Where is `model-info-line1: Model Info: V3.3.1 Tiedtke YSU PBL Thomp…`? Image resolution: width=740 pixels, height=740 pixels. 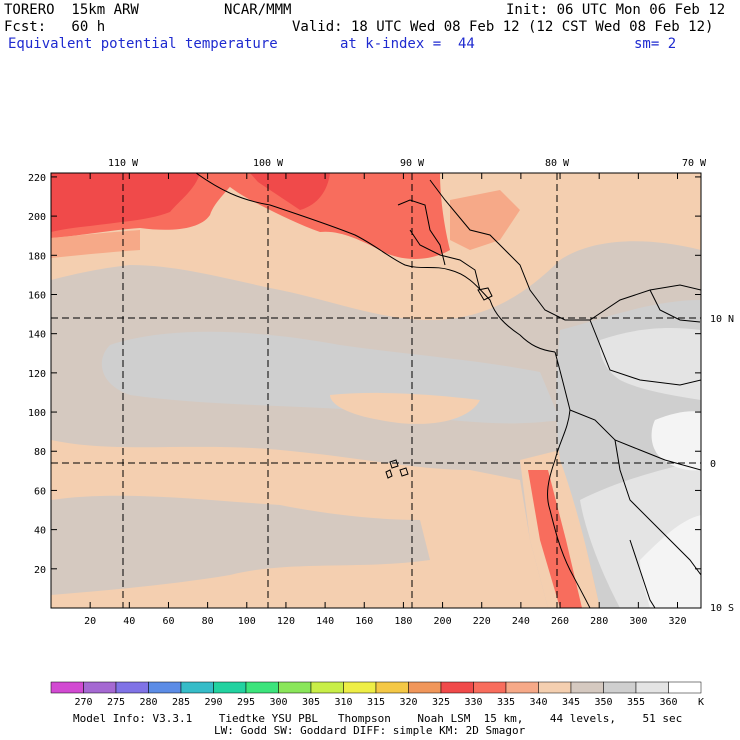
model-info-line1: Model Info: V3.3.1 Tiedtke YSU PBL Thomp… is located at coordinates (378, 718).